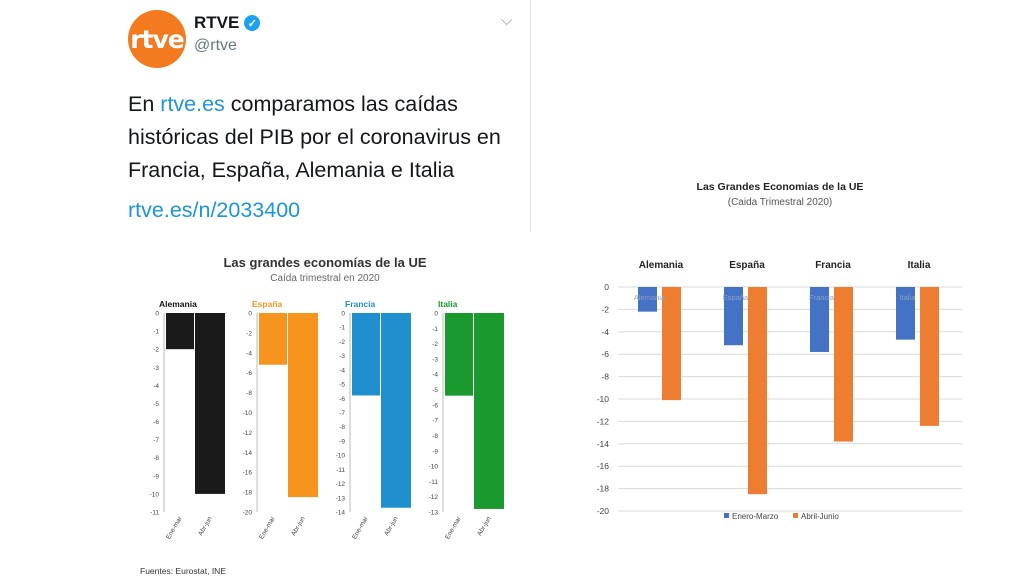 The width and height of the screenshot is (1024, 576). Describe the element at coordinates (342, 328) in the screenshot. I see `panel-tick-2: -1` at that location.